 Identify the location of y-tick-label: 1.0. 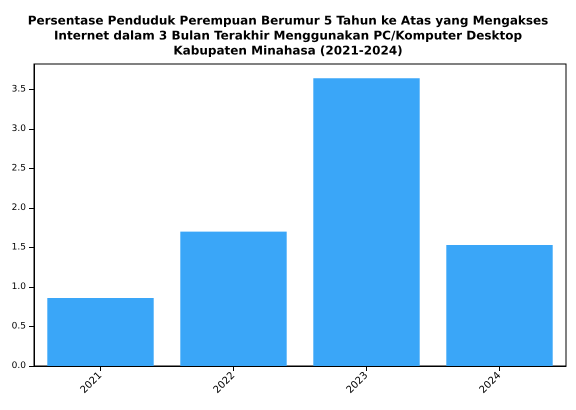
(19, 287).